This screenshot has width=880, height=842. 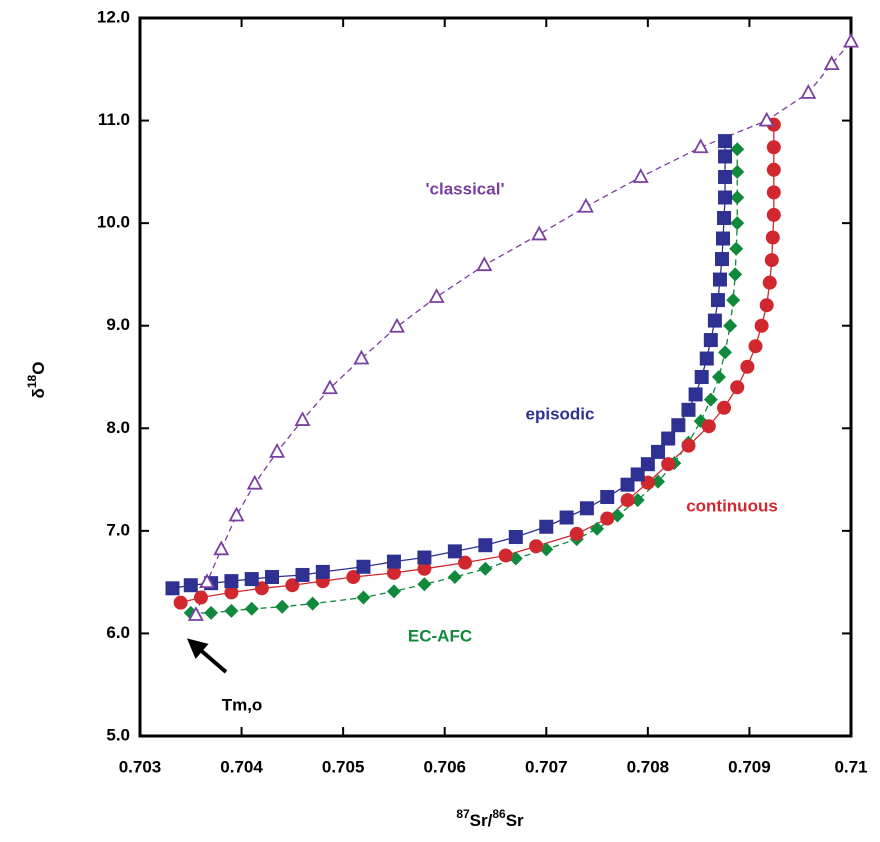 I want to click on x-tick-label: 0.707, so click(x=546, y=766).